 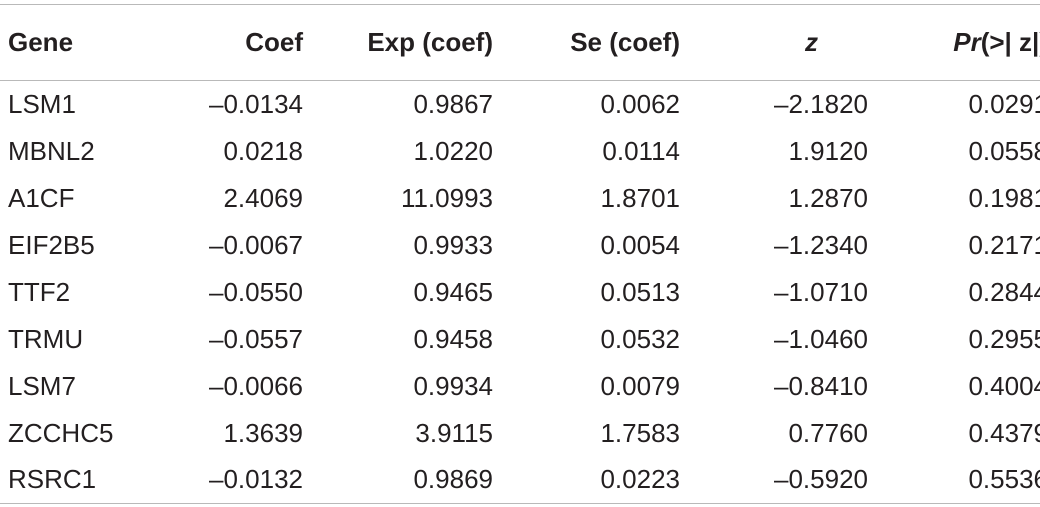 I want to click on cell-se-coef: 1.8701, so click(x=640, y=197).